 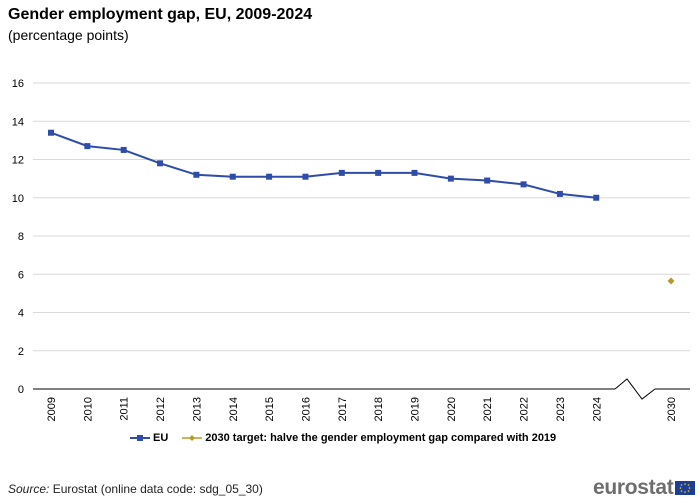 What do you see at coordinates (18, 161) in the screenshot?
I see `y-tick-label: 12` at bounding box center [18, 161].